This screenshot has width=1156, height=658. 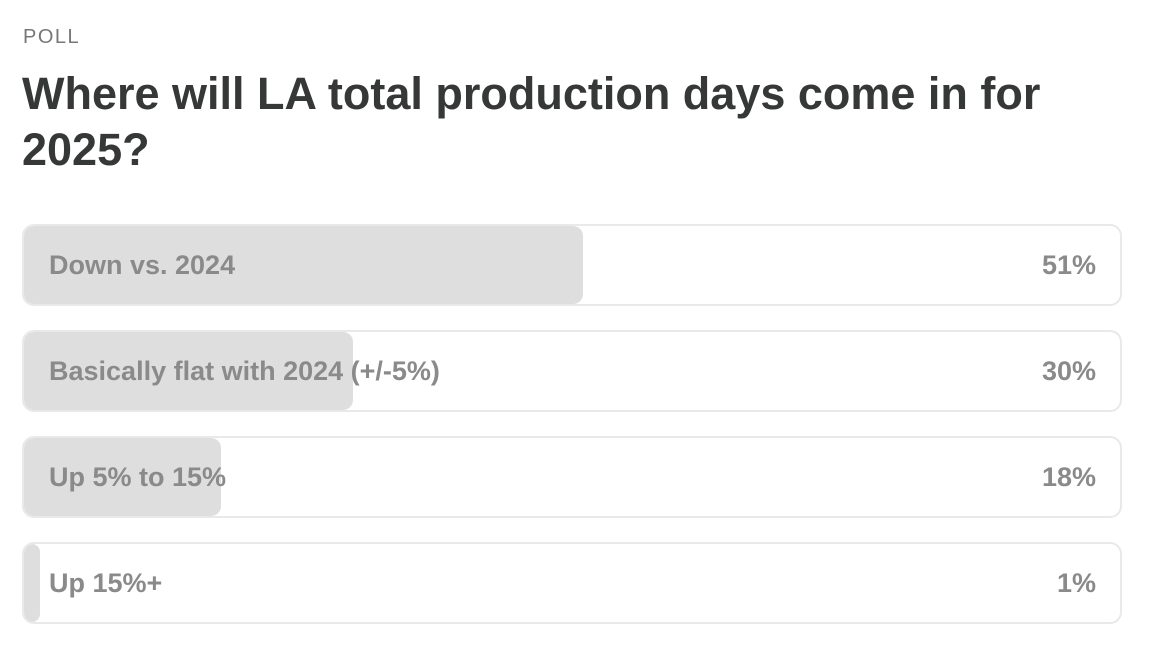 What do you see at coordinates (1068, 265) in the screenshot?
I see `poll-option-percent: 51%` at bounding box center [1068, 265].